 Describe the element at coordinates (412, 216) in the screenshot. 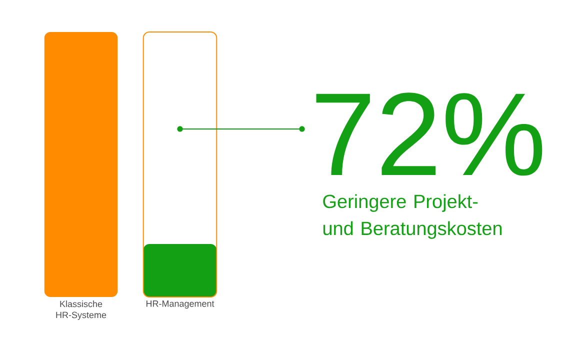

I see `text: Geringere Projekt- und Beratungskosten` at that location.